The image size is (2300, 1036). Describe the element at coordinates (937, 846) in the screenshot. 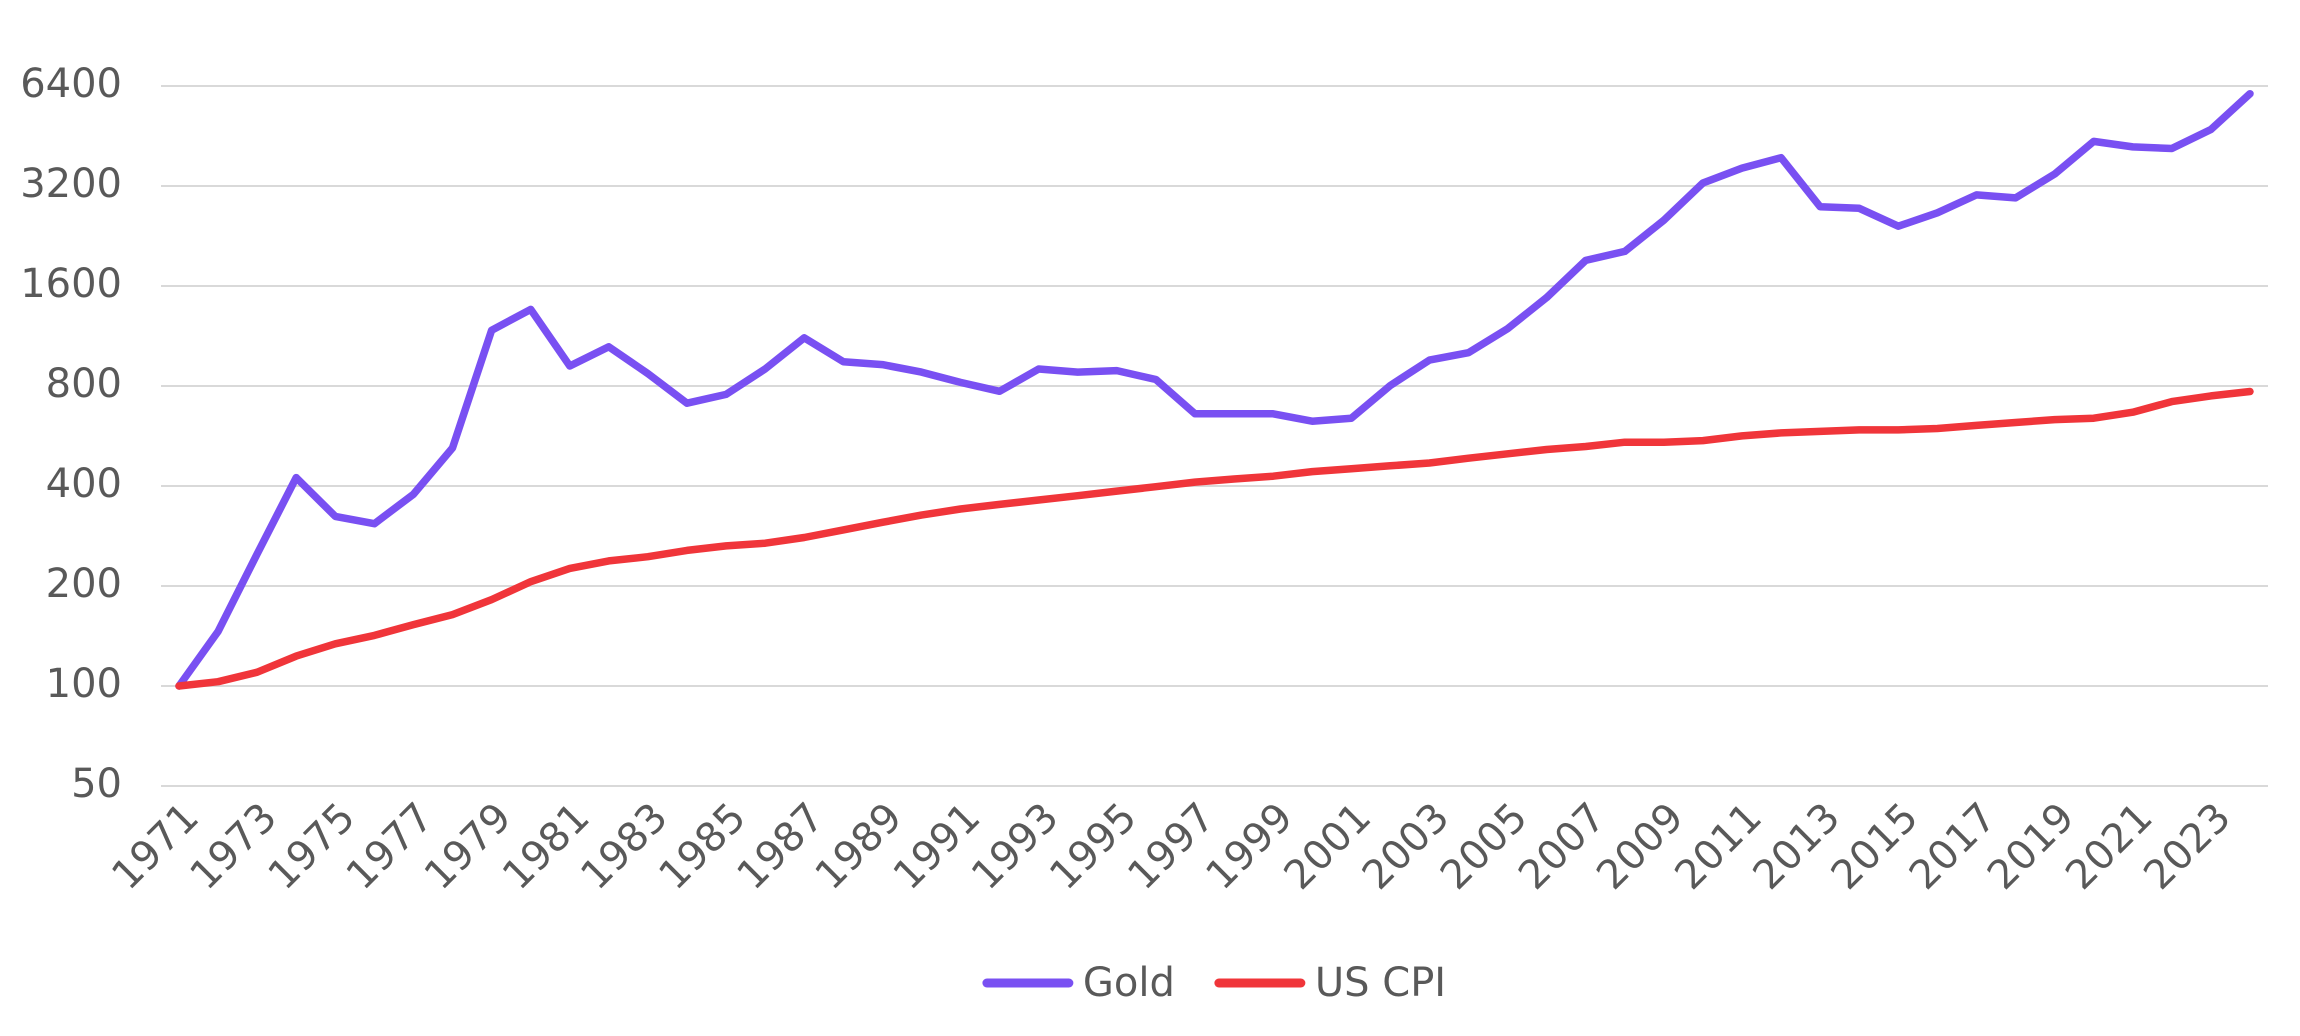

I see `x-tick-label: 1991` at that location.